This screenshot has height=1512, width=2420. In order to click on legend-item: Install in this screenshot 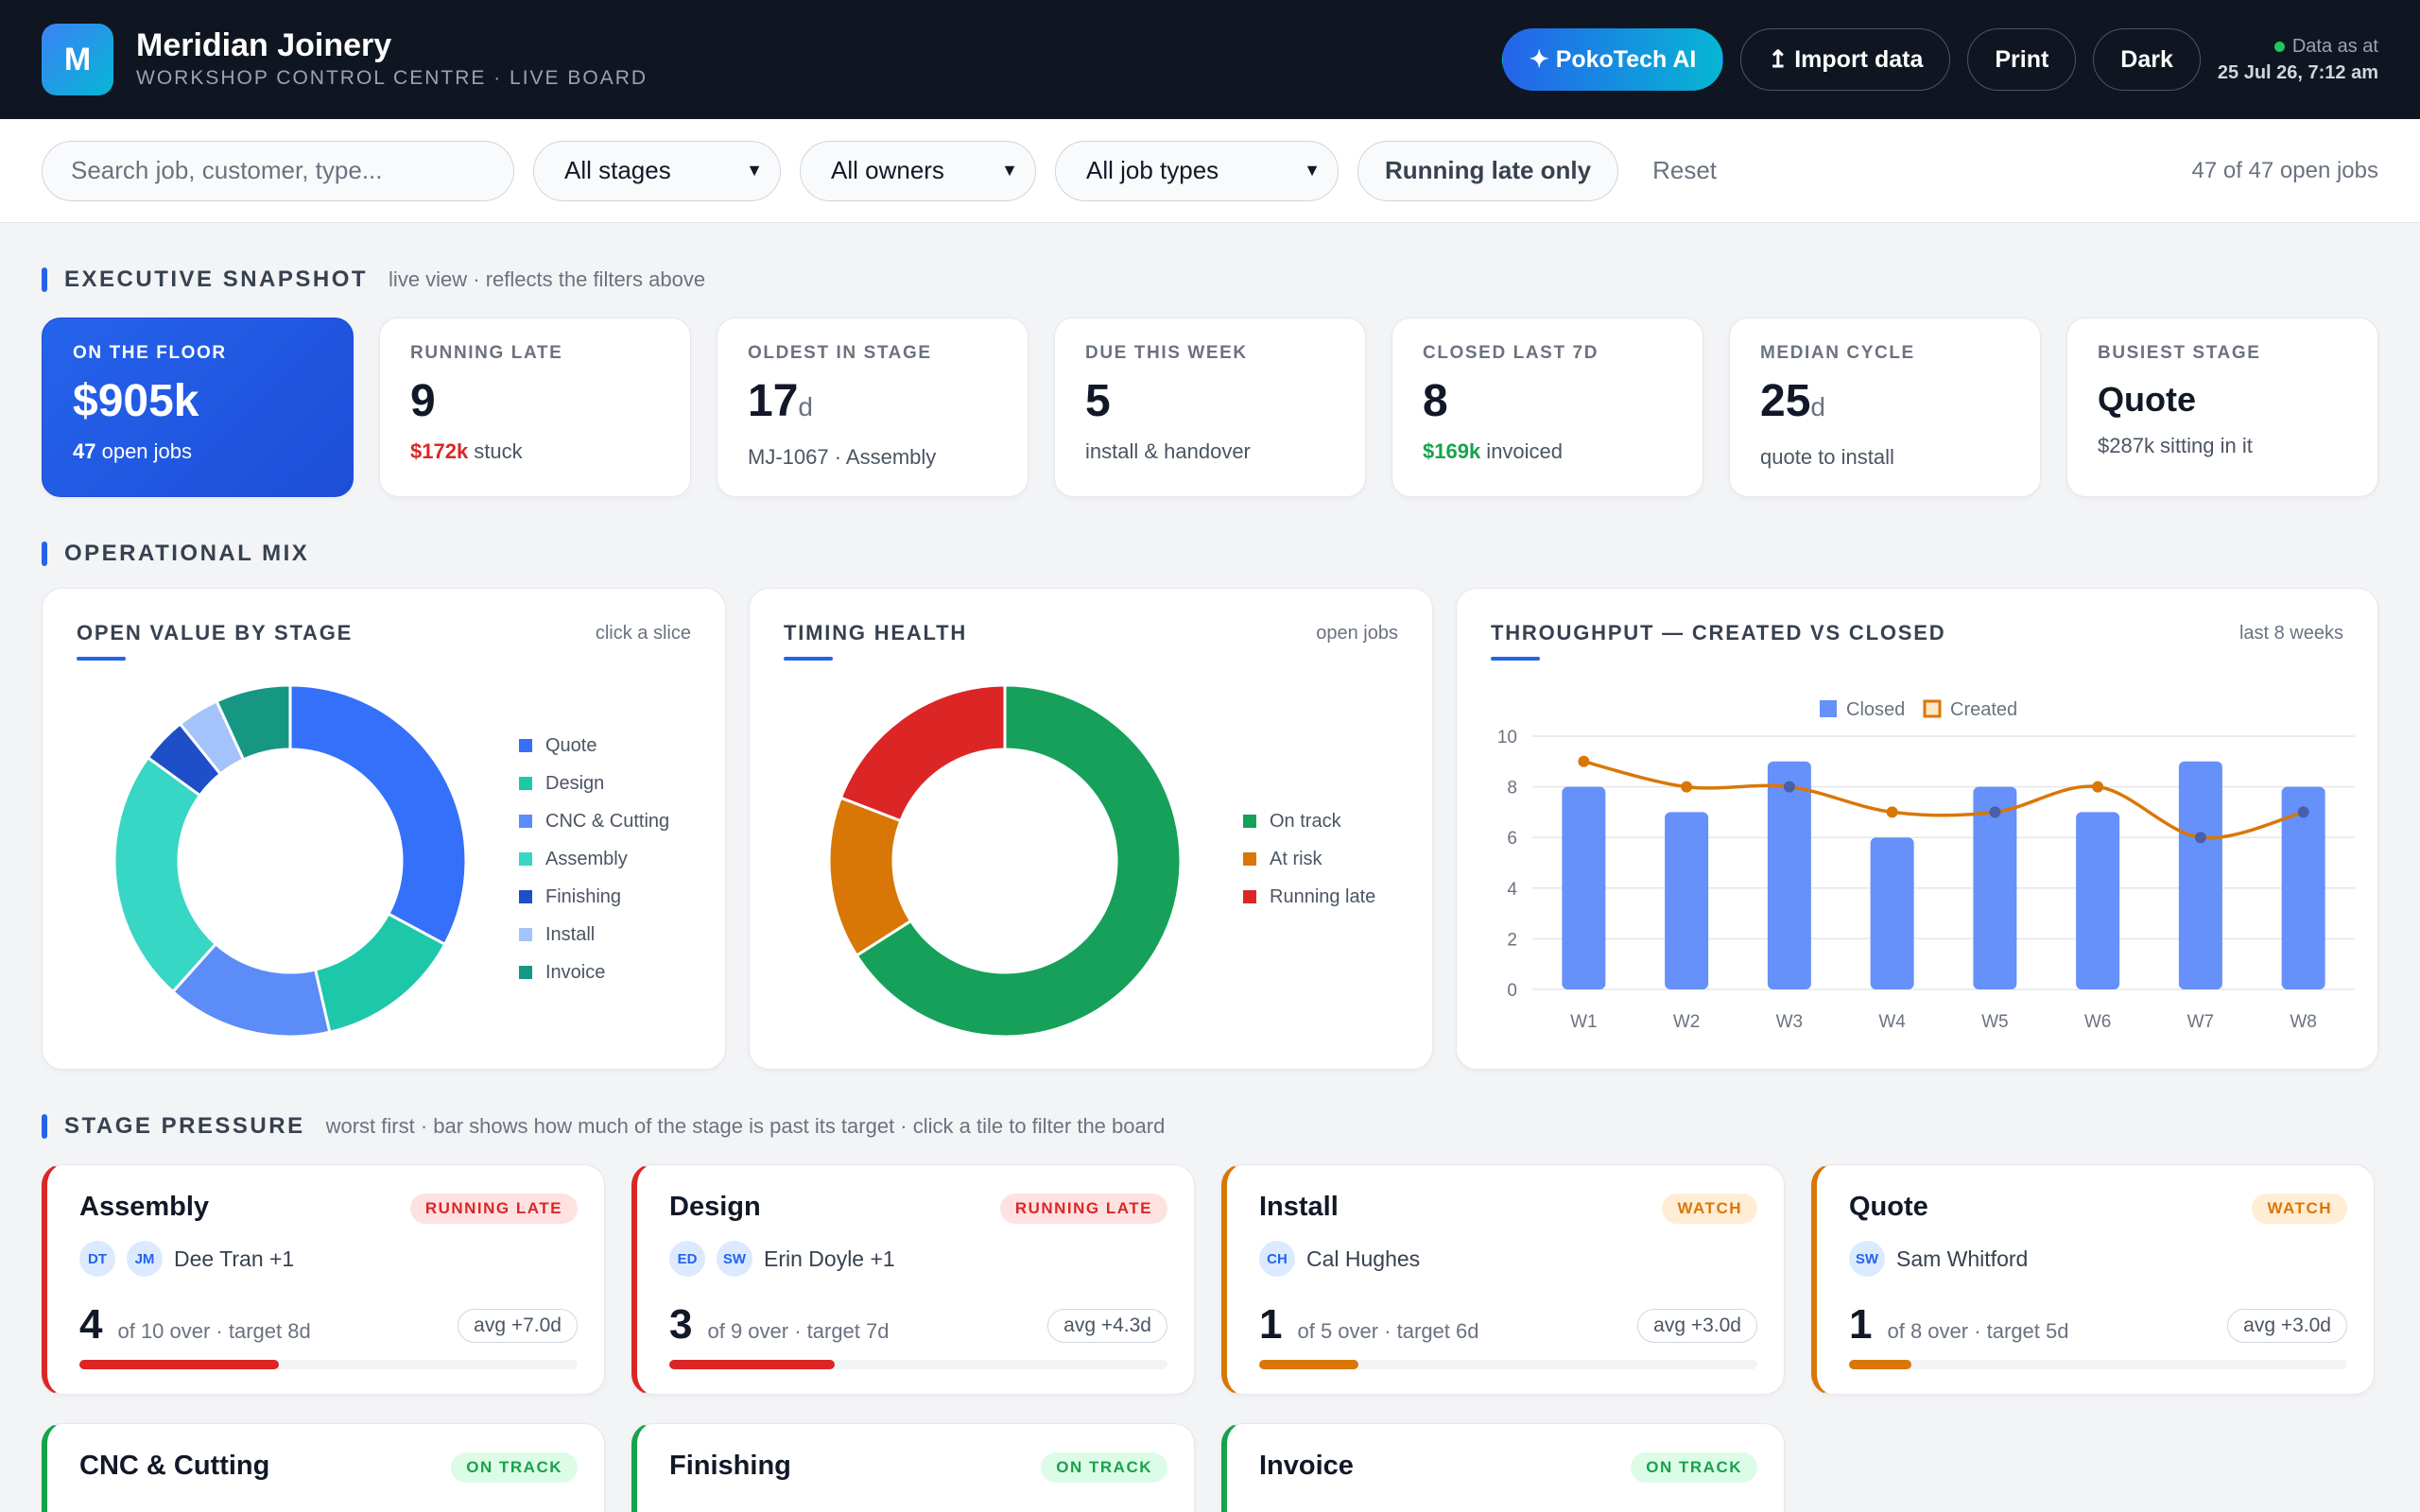, I will do `click(594, 935)`.